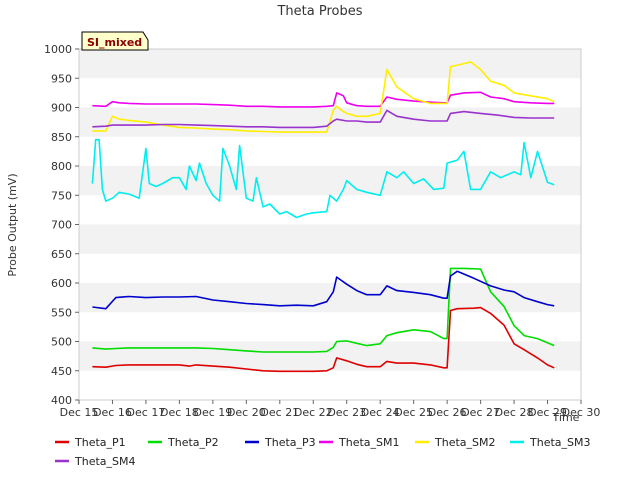 Image resolution: width=640 pixels, height=480 pixels. I want to click on y-tick-label: 800, so click(61, 166).